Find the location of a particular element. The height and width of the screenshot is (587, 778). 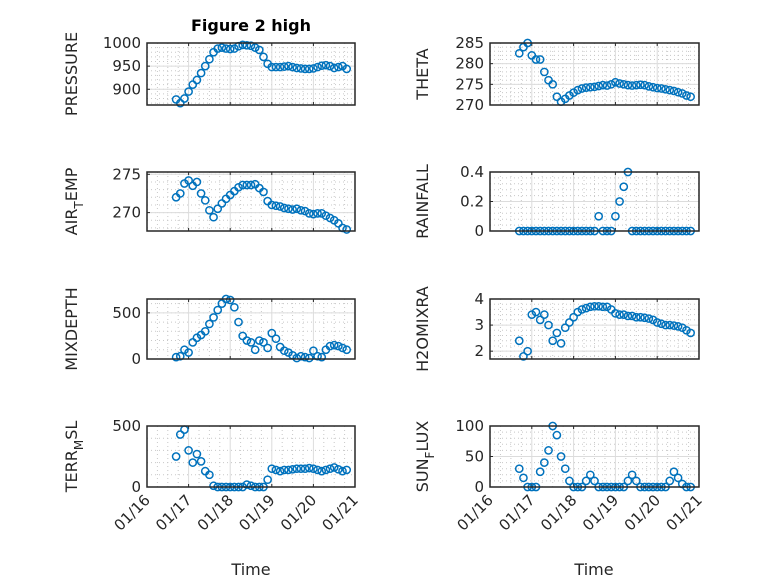

ylabel: RAINFALL is located at coordinates (422, 201).